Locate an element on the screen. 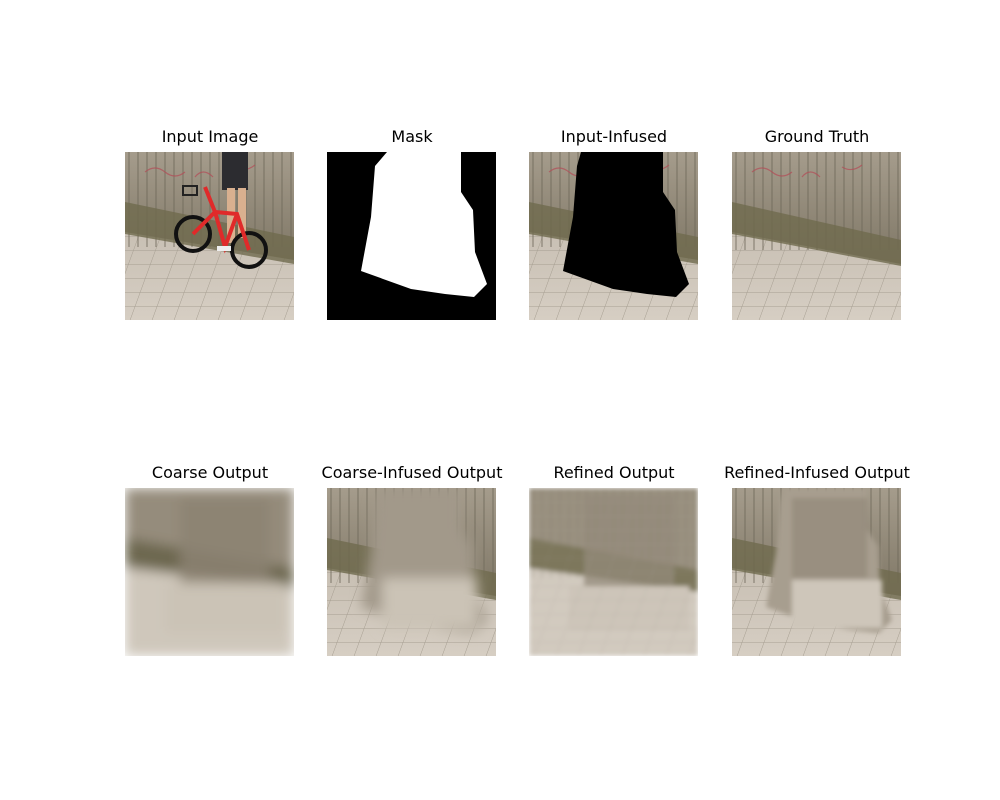 Image resolution: width=1000 pixels, height=800 pixels. coarse-output-image is located at coordinates (209, 572).